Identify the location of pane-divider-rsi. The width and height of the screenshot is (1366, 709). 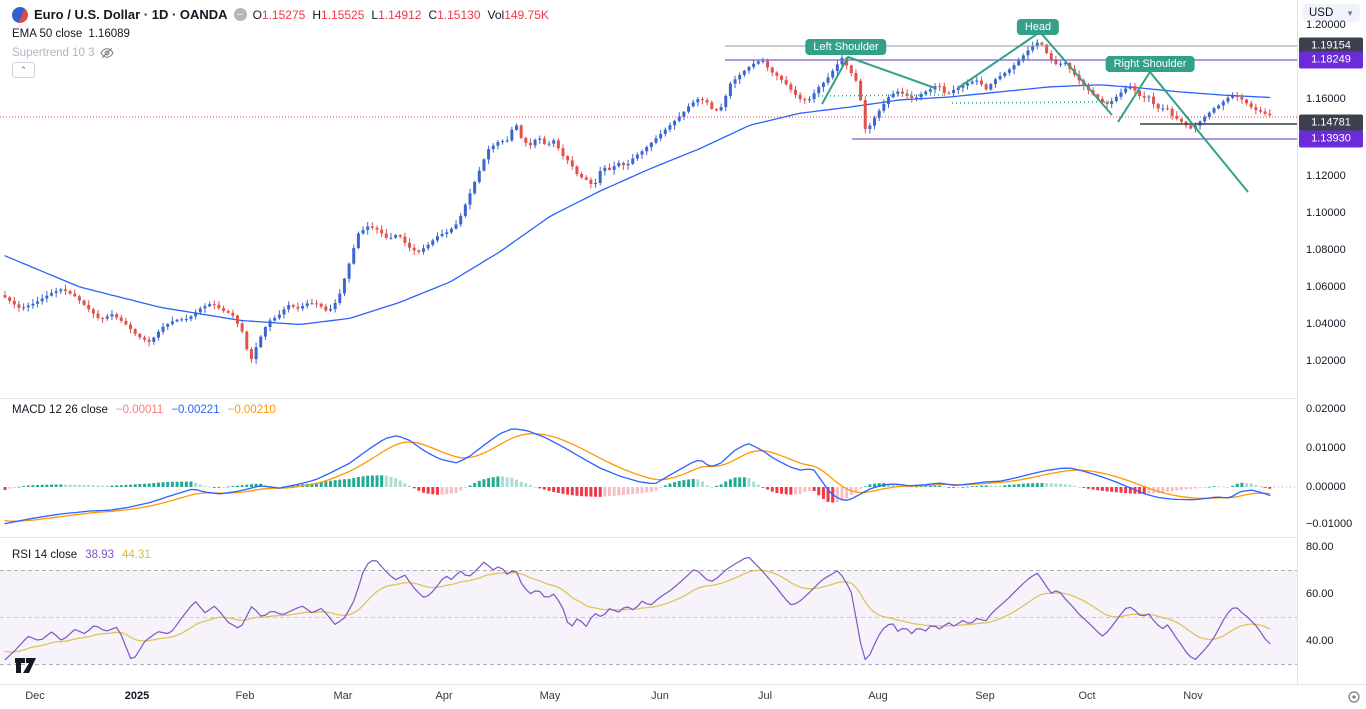
(683, 537).